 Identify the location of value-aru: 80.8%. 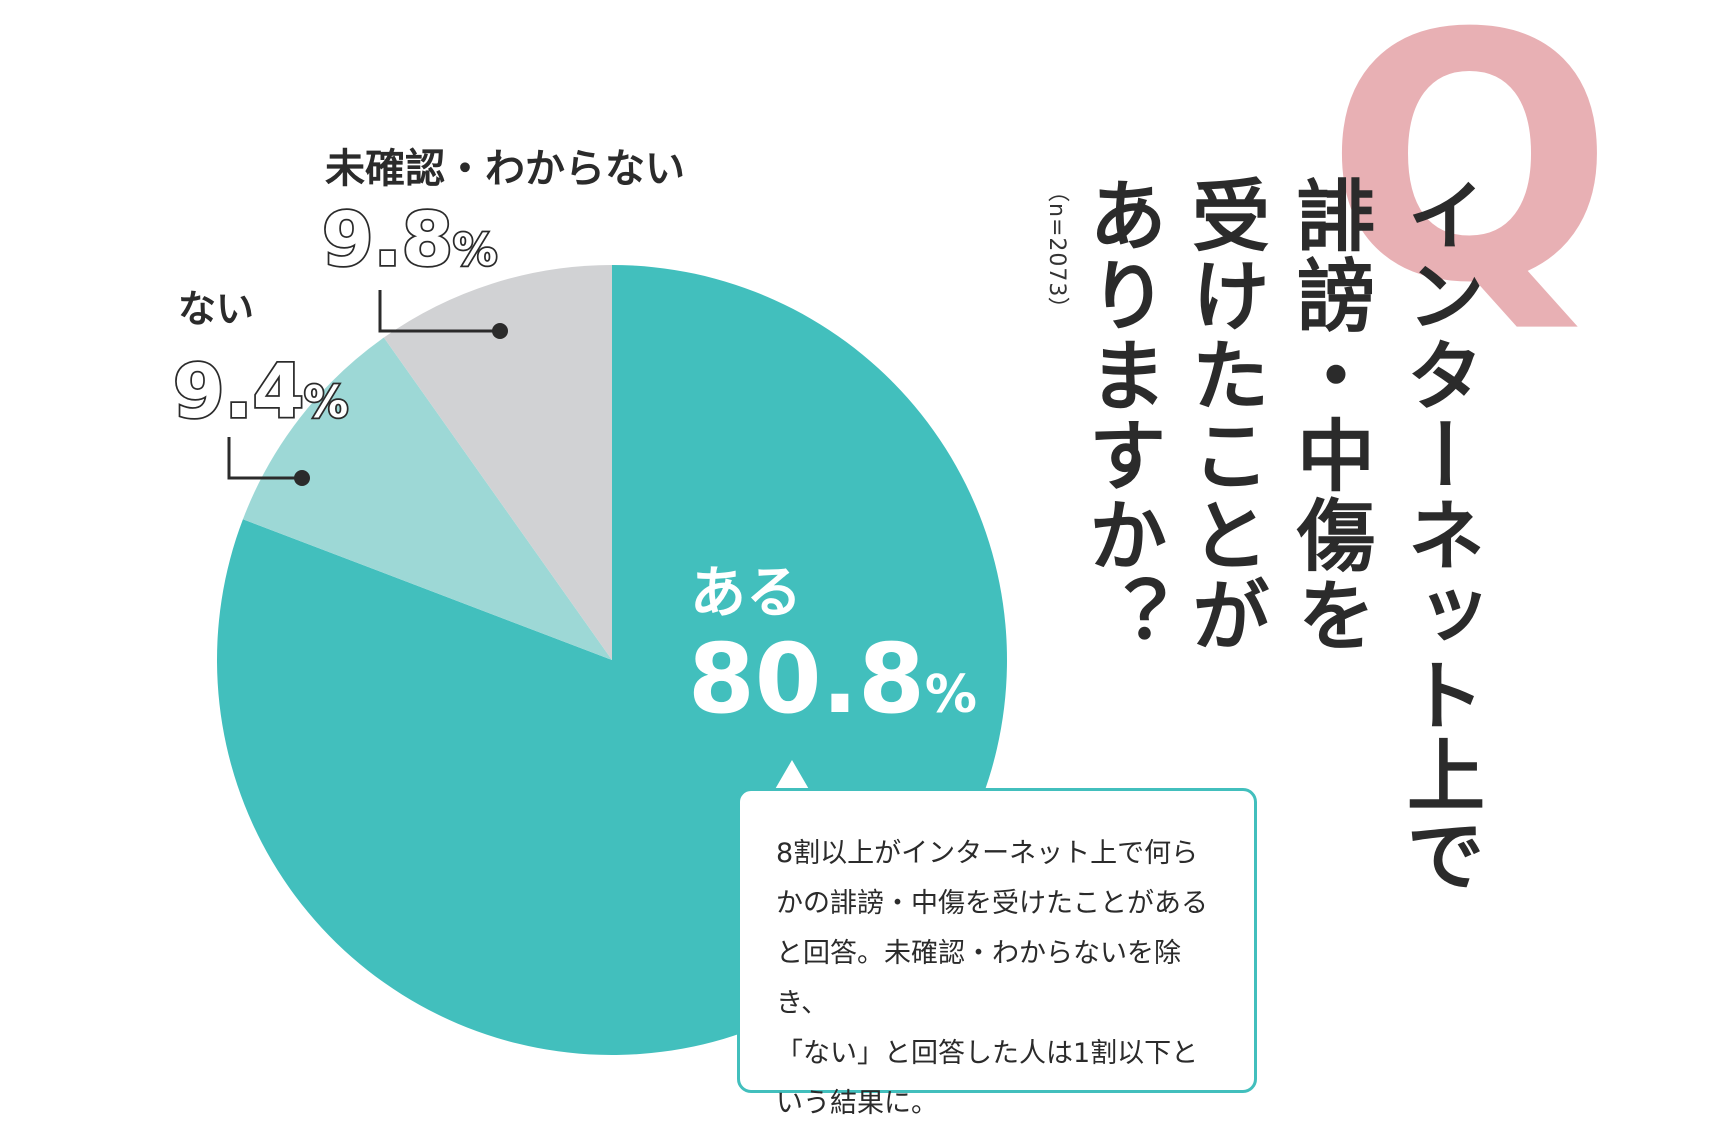
(832, 679).